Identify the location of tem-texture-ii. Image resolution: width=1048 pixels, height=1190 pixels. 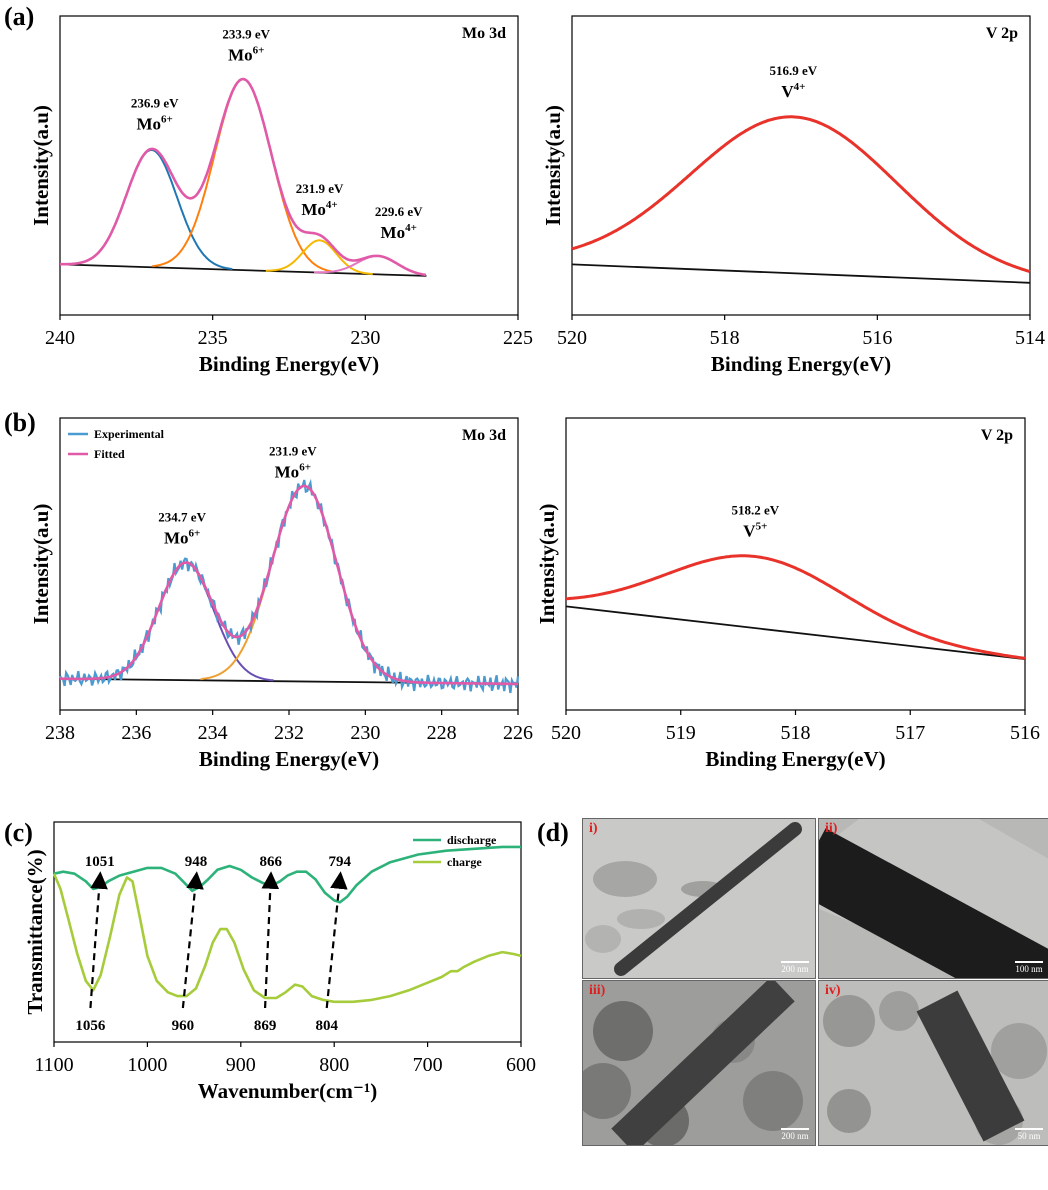
(933, 898).